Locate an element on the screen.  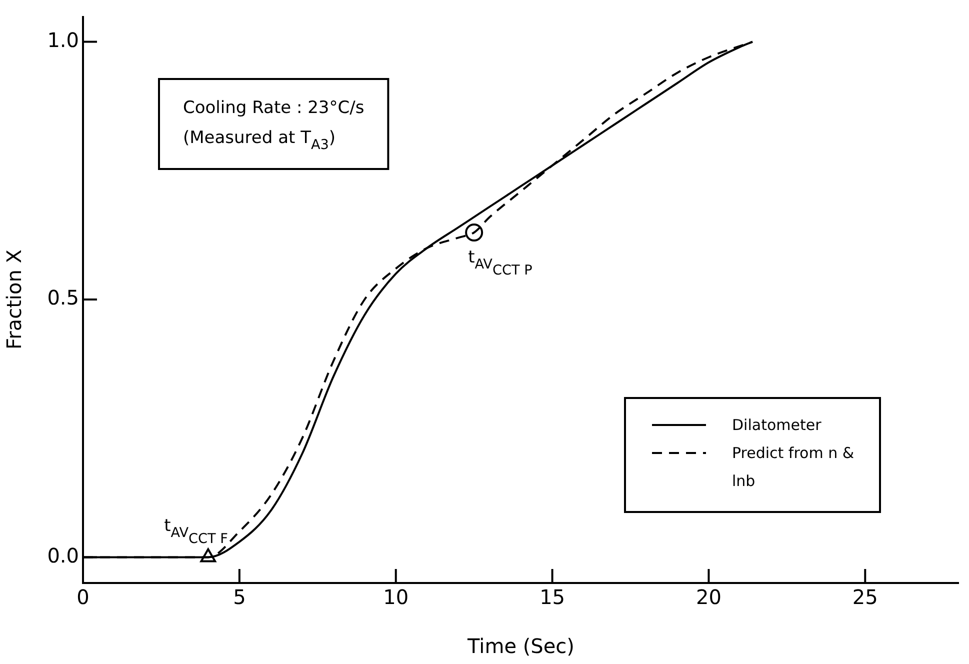
y-tick-label: 0.0 is located at coordinates (63, 555).